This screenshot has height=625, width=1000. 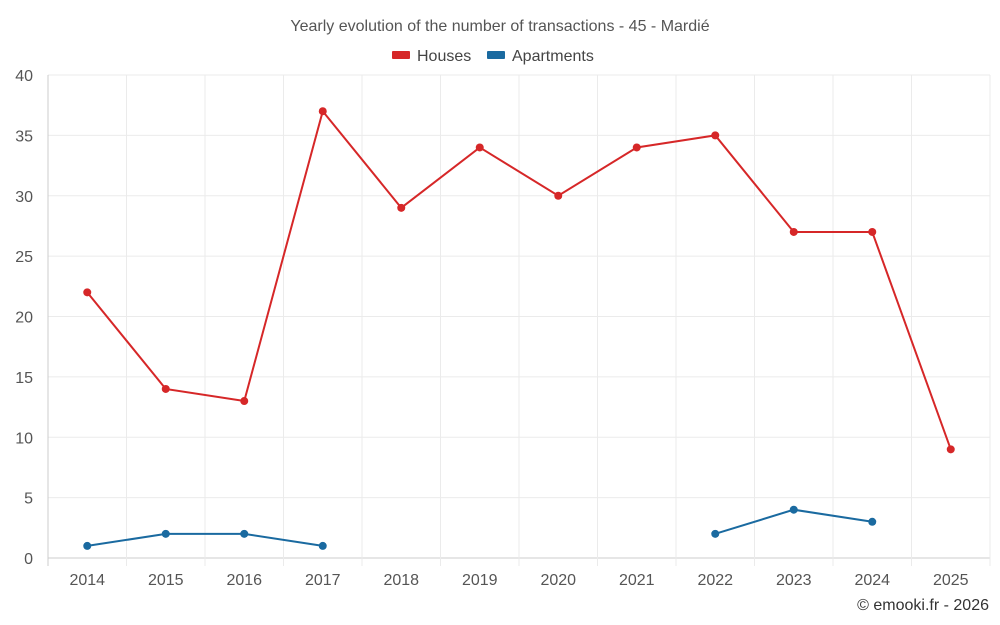 What do you see at coordinates (24, 76) in the screenshot?
I see `y-tick-label: 40` at bounding box center [24, 76].